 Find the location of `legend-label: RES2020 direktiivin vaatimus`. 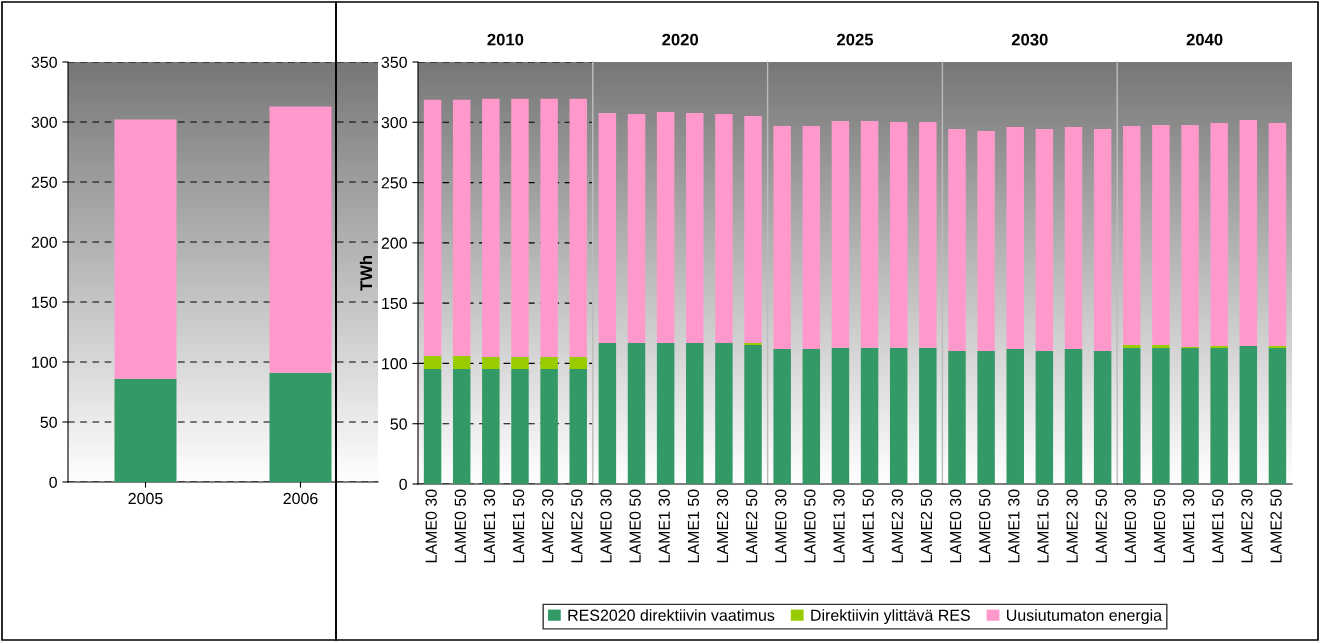

legend-label: RES2020 direktiivin vaatimus is located at coordinates (671, 615).